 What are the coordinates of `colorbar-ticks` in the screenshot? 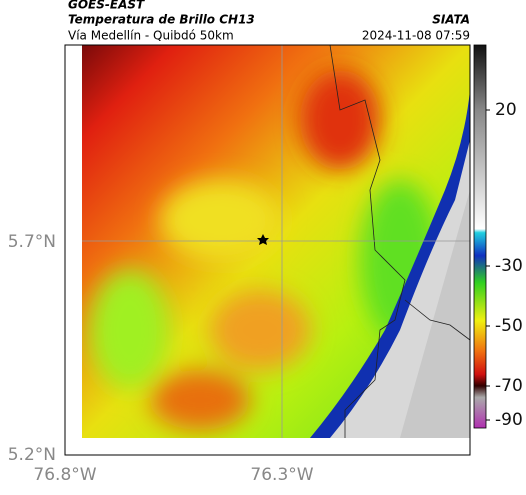 It's located at (488, 265).